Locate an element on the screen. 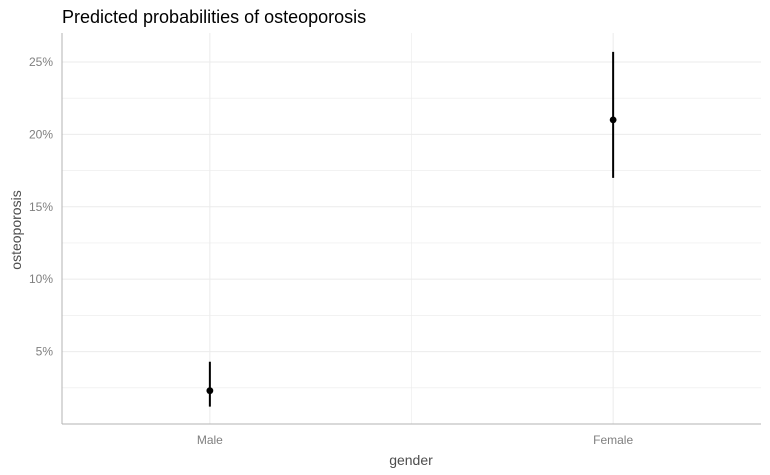 The height and width of the screenshot is (475, 770). y-tick-label: 5% is located at coordinates (45, 352).